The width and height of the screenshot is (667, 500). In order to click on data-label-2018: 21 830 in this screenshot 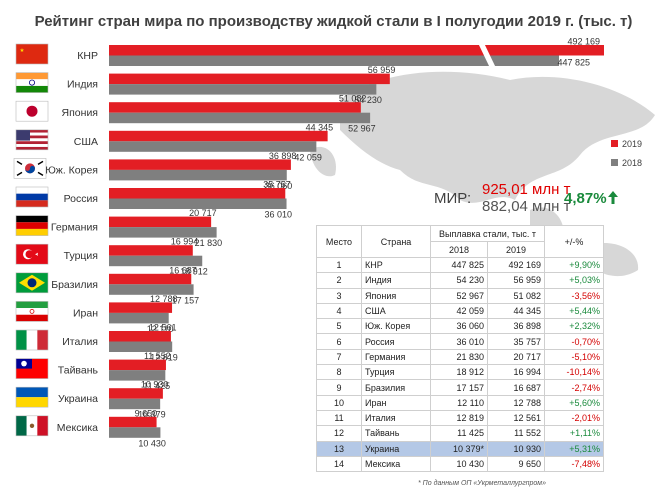, I will do `click(209, 243)`.